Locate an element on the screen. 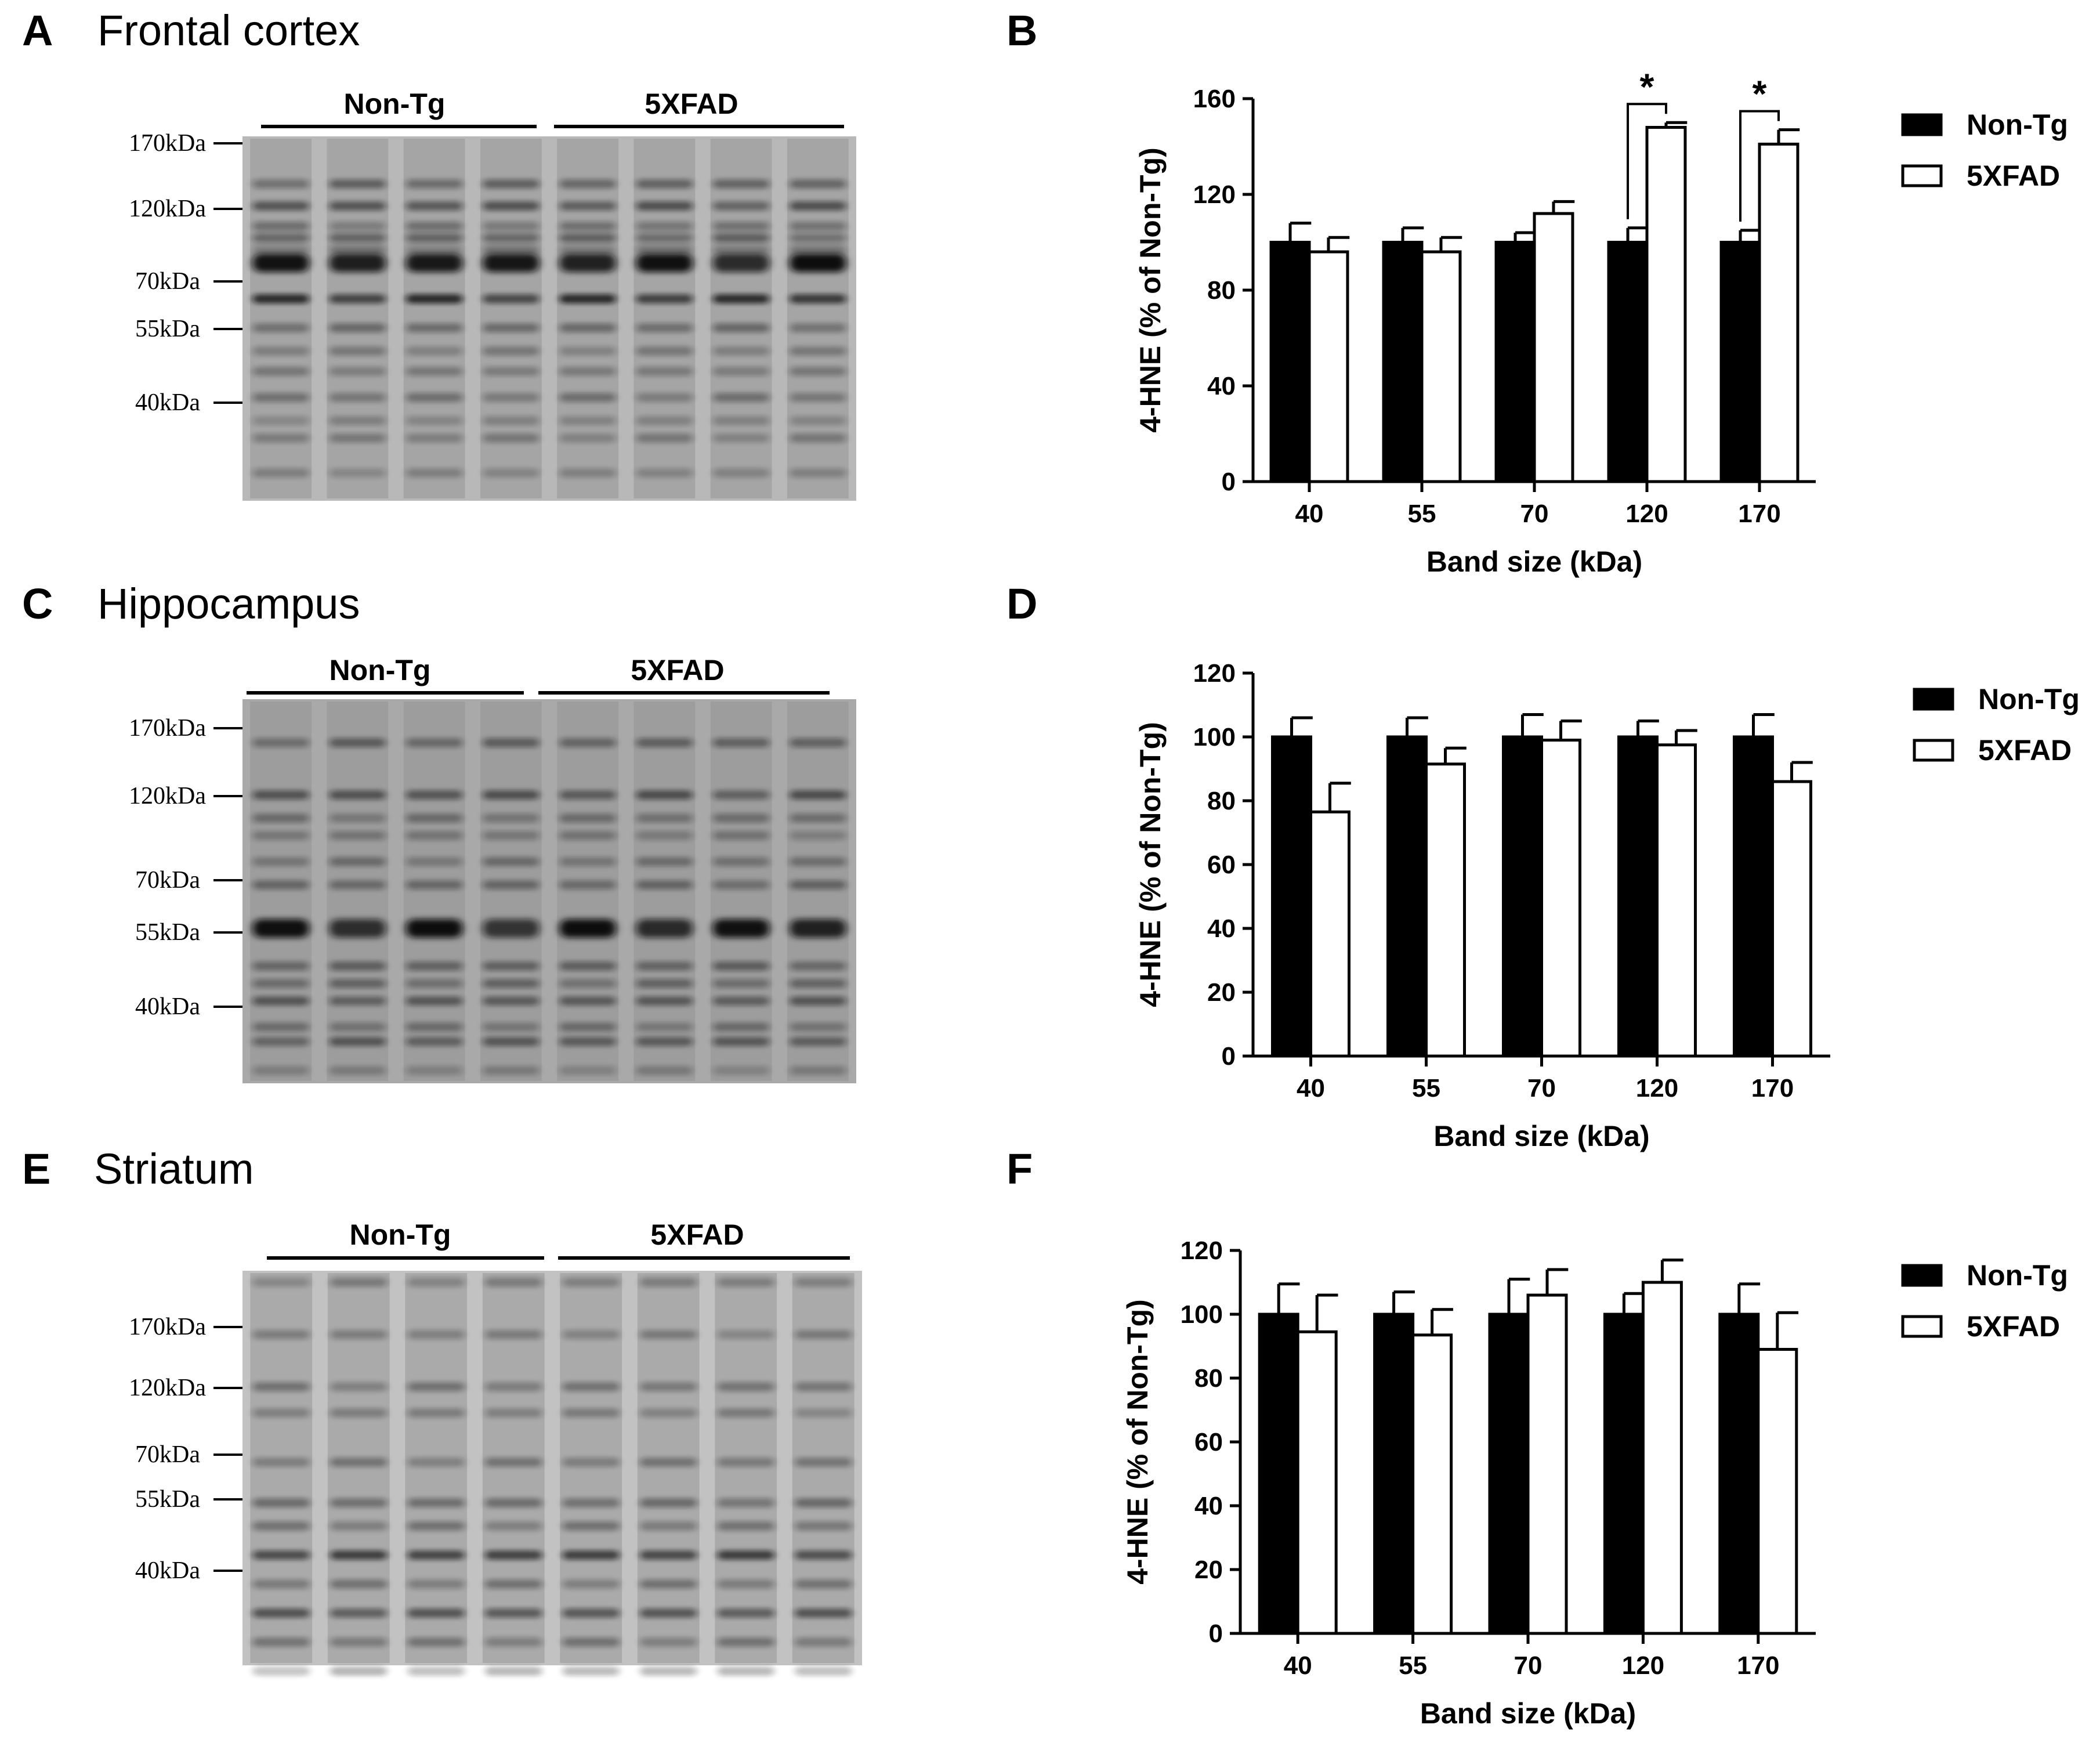 This screenshot has width=2100, height=1739. blot-lane is located at coordinates (281, 318).